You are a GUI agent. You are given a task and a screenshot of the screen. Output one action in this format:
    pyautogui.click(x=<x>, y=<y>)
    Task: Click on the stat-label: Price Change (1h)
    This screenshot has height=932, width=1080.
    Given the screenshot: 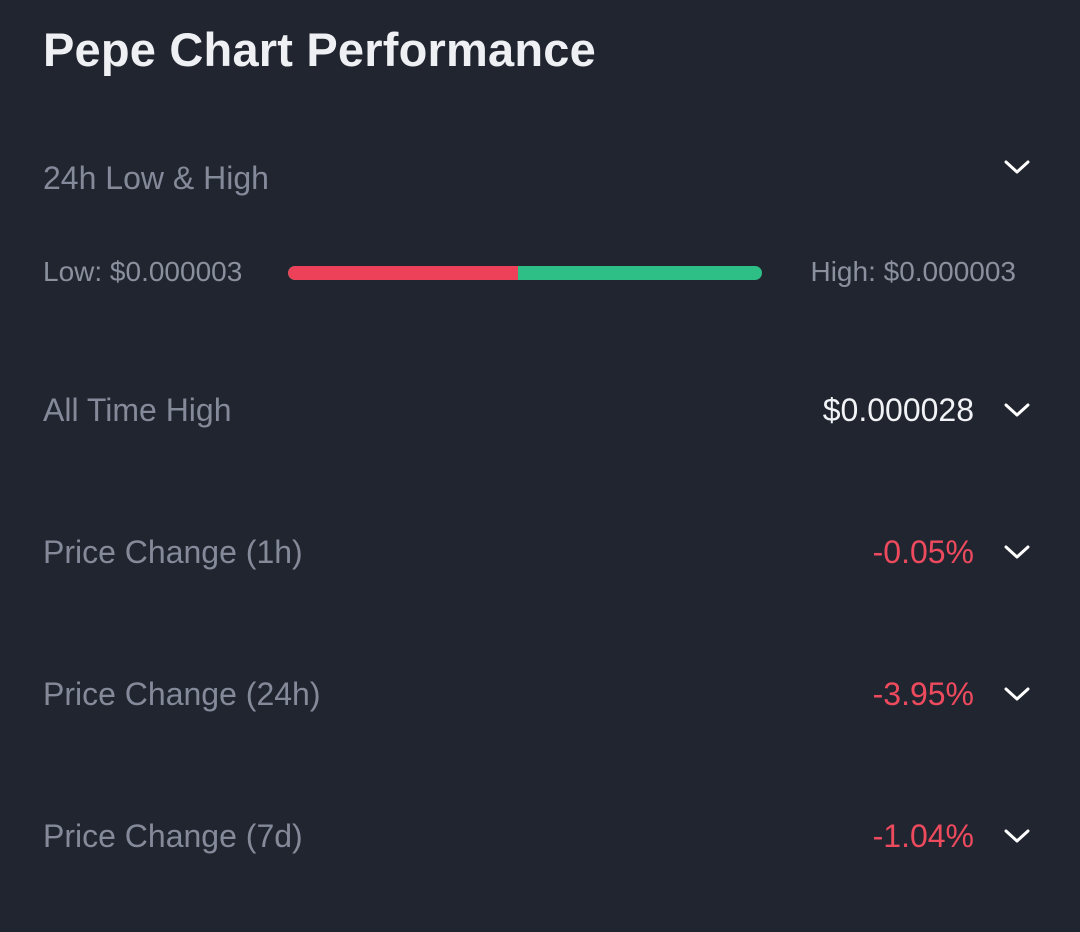 What is the action you would take?
    pyautogui.click(x=173, y=552)
    